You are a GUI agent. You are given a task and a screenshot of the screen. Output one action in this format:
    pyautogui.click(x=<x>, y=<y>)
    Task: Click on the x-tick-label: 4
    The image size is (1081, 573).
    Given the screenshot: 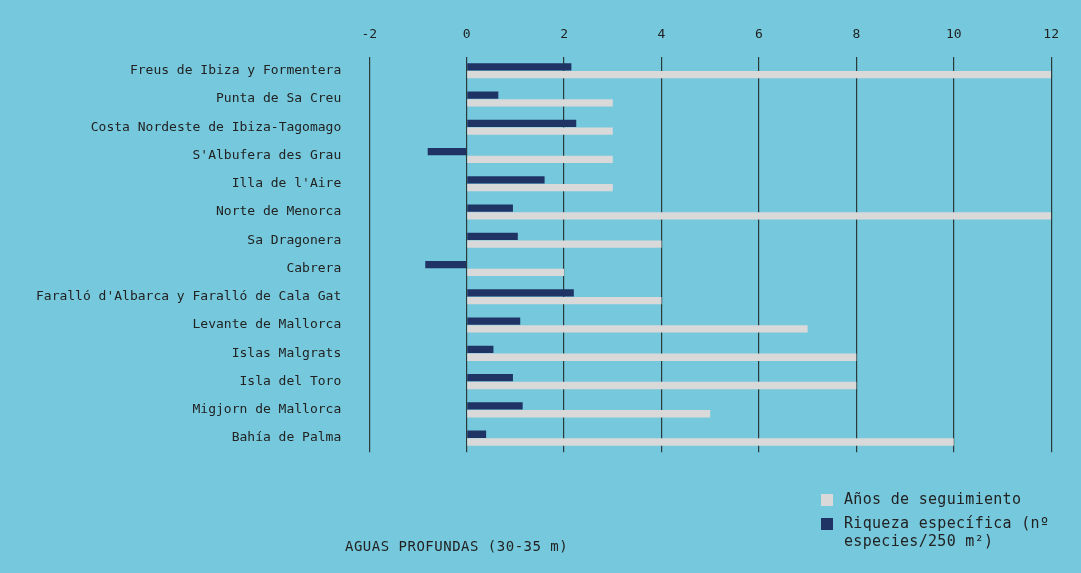 What is the action you would take?
    pyautogui.click(x=661, y=34)
    